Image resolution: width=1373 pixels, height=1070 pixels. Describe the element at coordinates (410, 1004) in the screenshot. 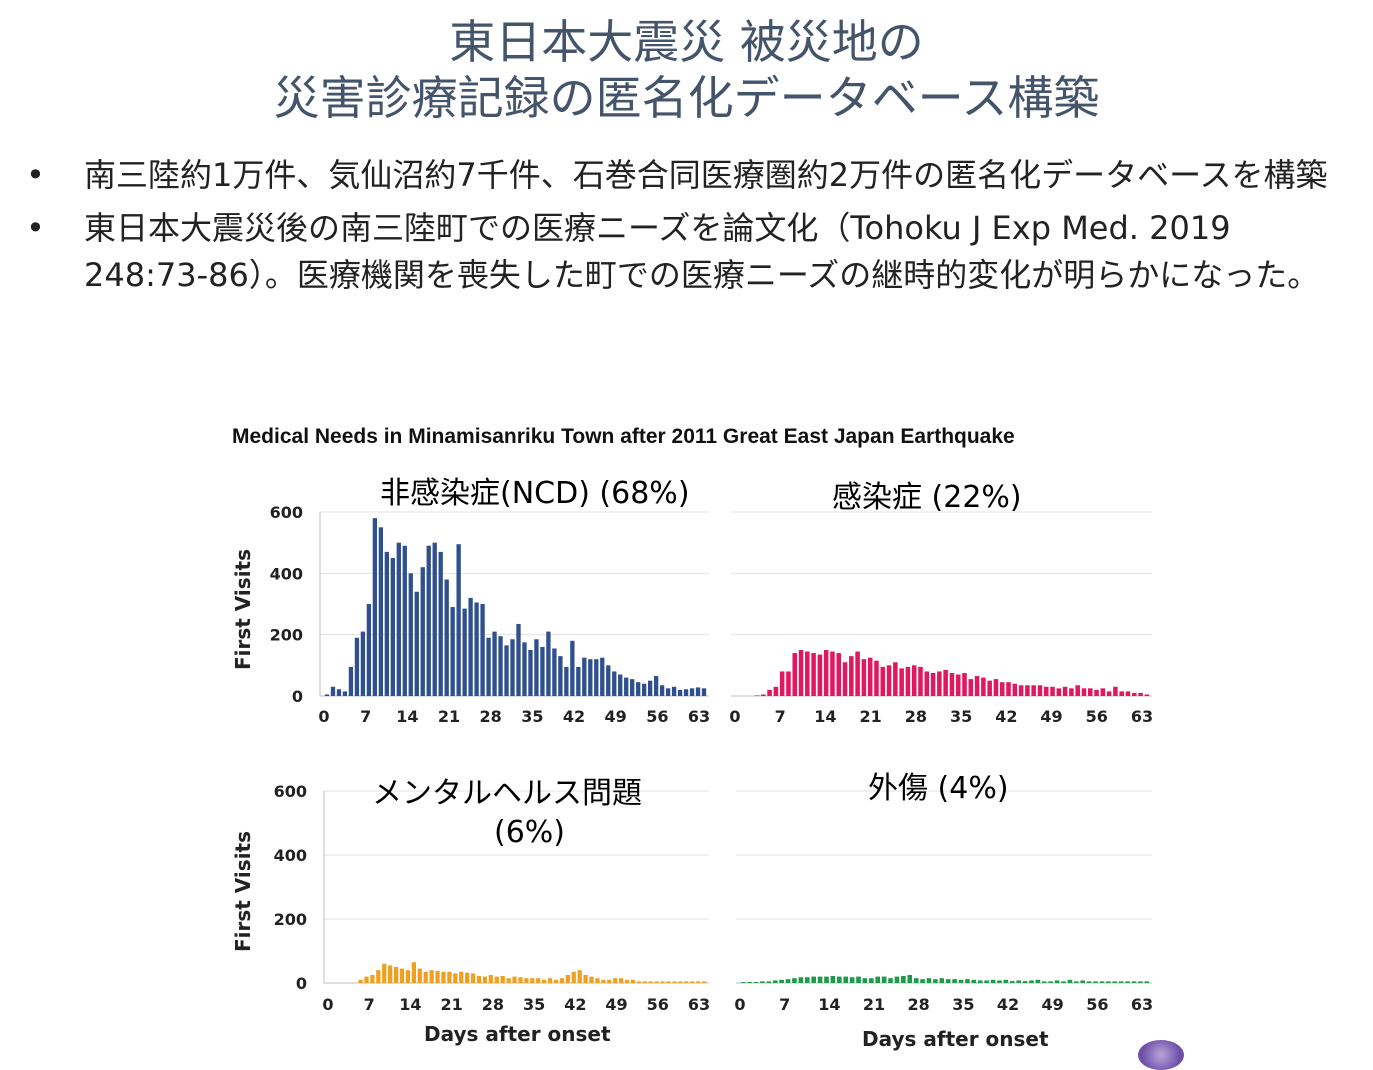

I see `x-tick-label: 14` at that location.